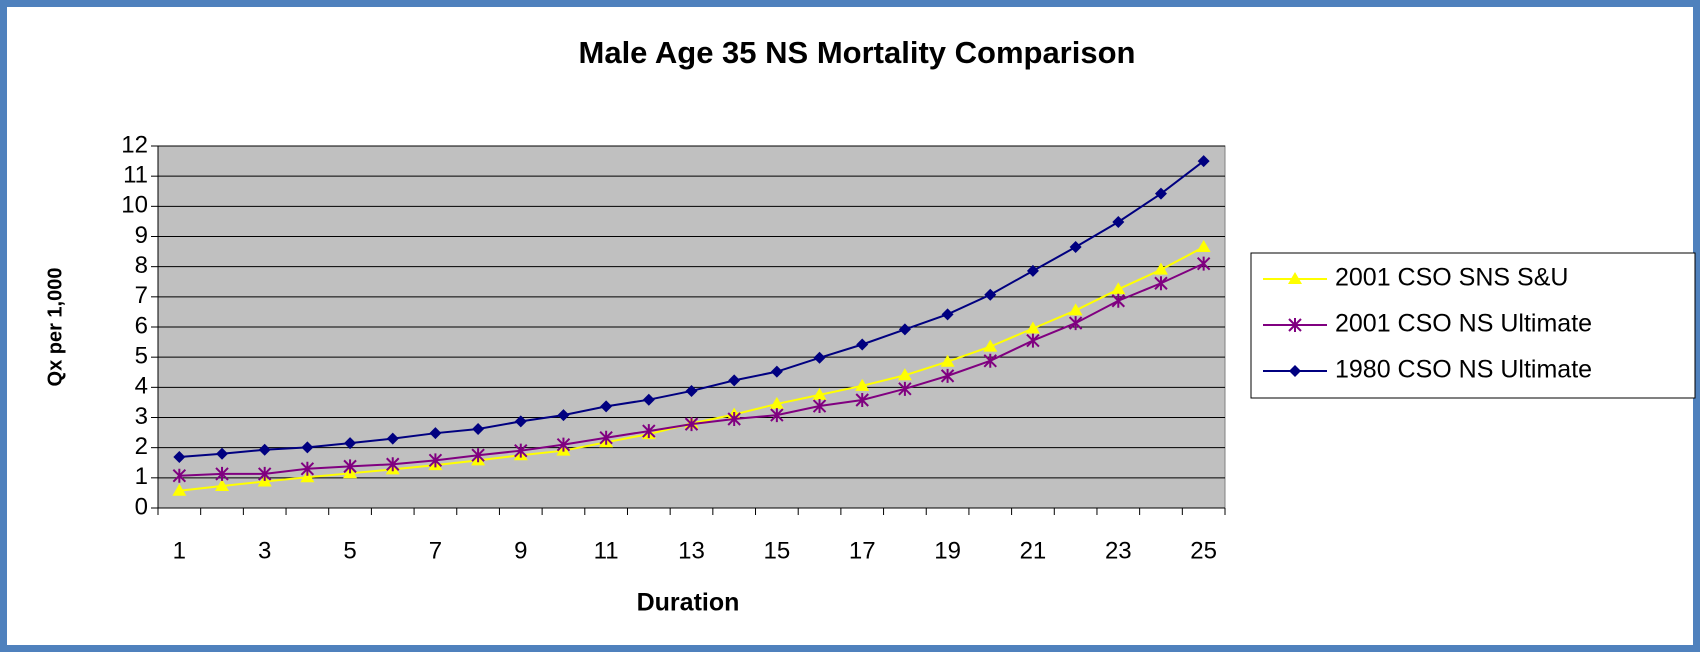 Image resolution: width=1700 pixels, height=652 pixels. Describe the element at coordinates (1451, 278) in the screenshot. I see `legend-label: 2001 CSO SNS S&U` at that location.